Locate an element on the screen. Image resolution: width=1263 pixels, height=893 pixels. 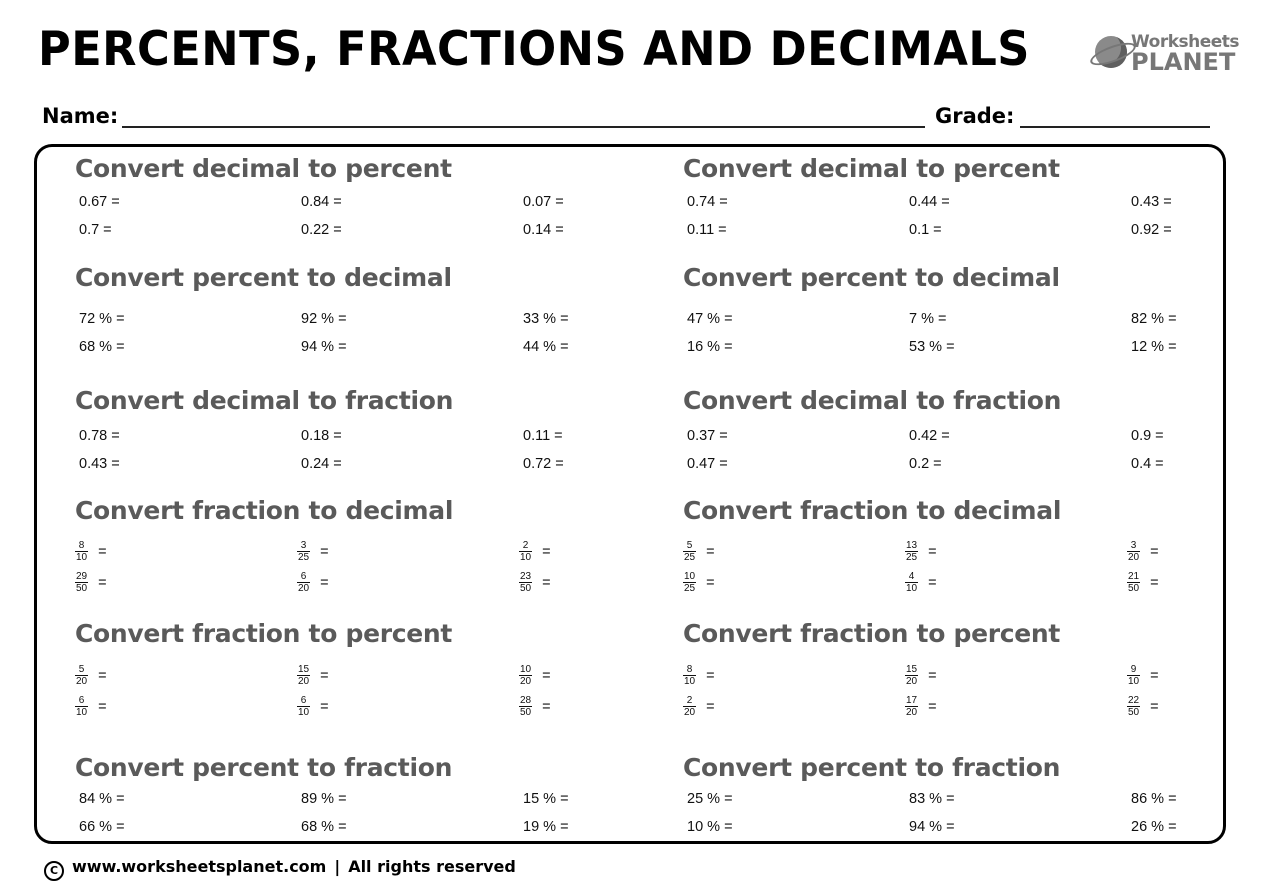
fraction-numerator: 22 is located at coordinates (1134, 700).